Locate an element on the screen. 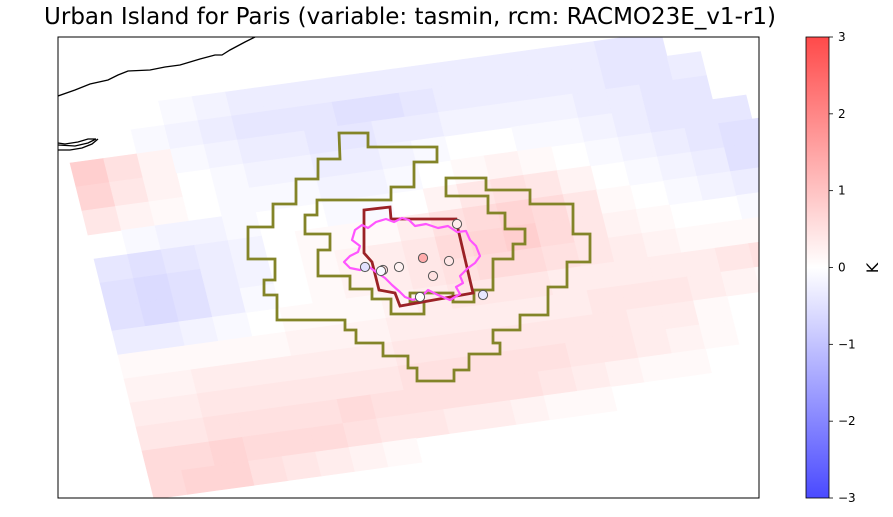 Image resolution: width=893 pixels, height=517 pixels. urban-grid-boundary is located at coordinates (418, 256).